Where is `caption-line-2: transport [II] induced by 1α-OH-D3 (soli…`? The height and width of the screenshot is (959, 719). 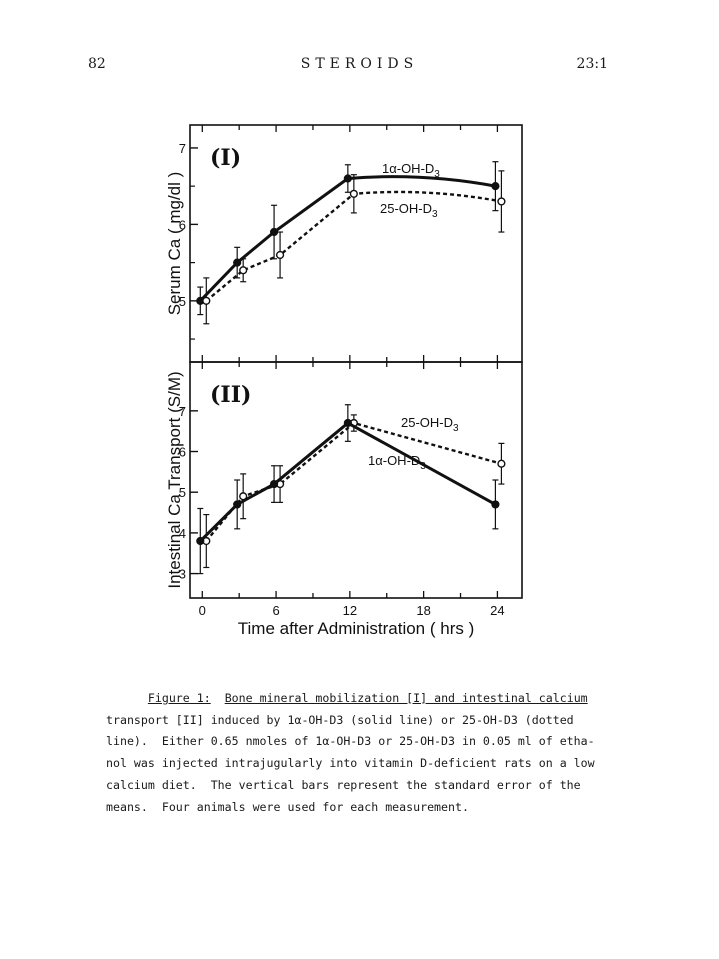 caption-line-2: transport [II] induced by 1α-OH-D3 (soli… is located at coordinates (340, 719).